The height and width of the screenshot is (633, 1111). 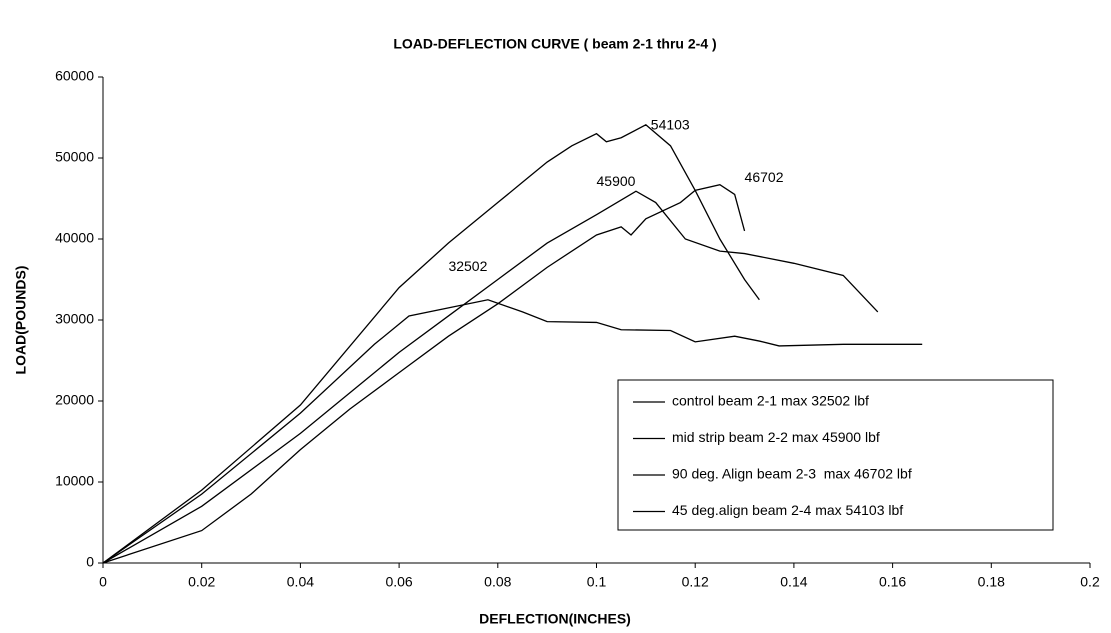 I want to click on y-tick-label: 40000, so click(x=74, y=238).